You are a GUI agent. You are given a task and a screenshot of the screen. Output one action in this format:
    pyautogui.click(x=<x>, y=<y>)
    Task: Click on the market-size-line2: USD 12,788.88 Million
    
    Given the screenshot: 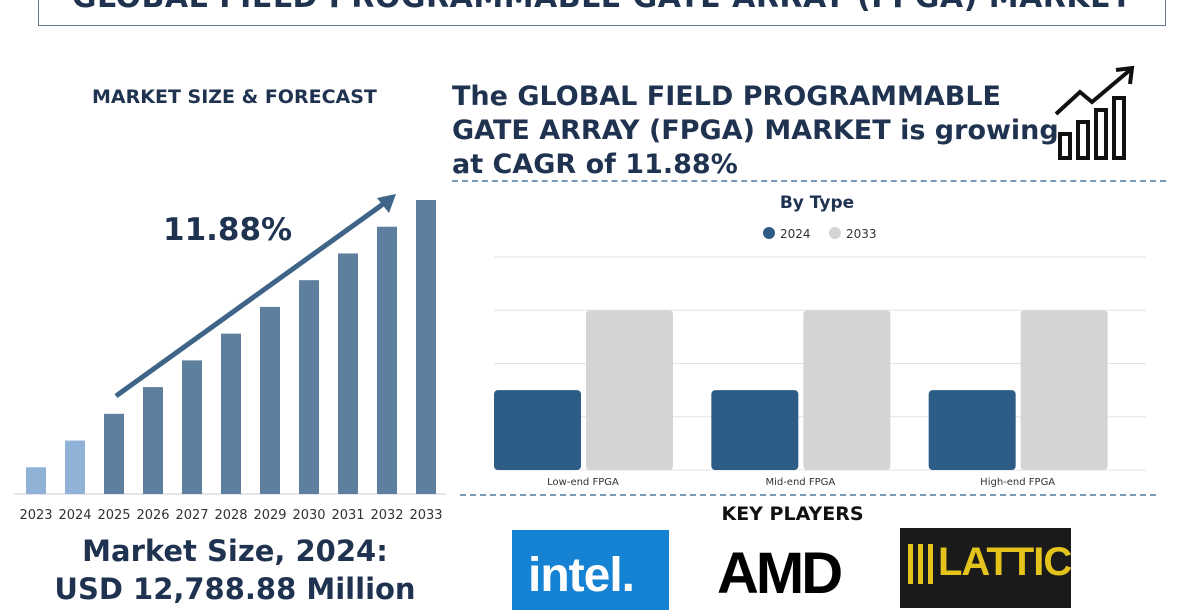 What is the action you would take?
    pyautogui.click(x=235, y=589)
    